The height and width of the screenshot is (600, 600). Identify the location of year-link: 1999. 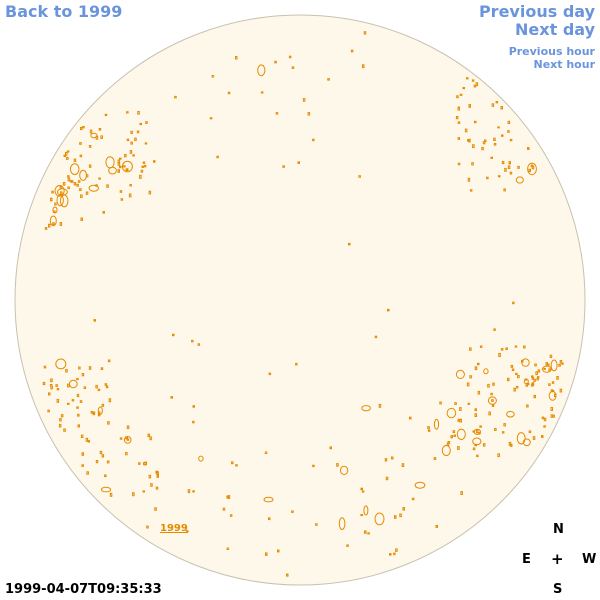
(174, 528).